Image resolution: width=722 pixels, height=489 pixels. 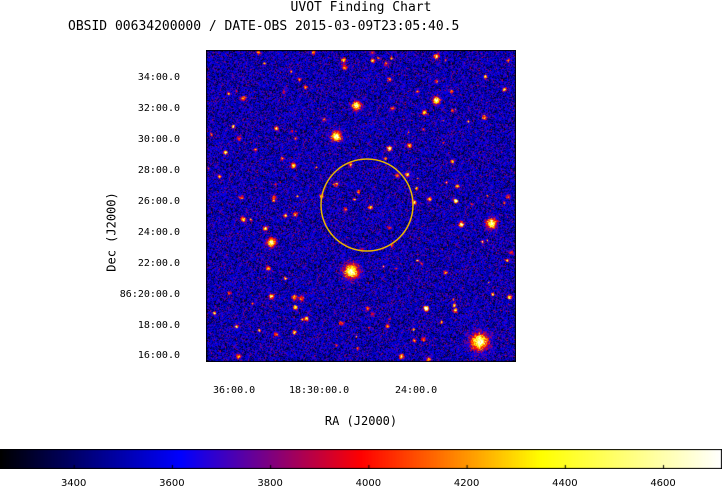 I want to click on y-tick-label: 86:20:00.0, so click(x=149, y=294).